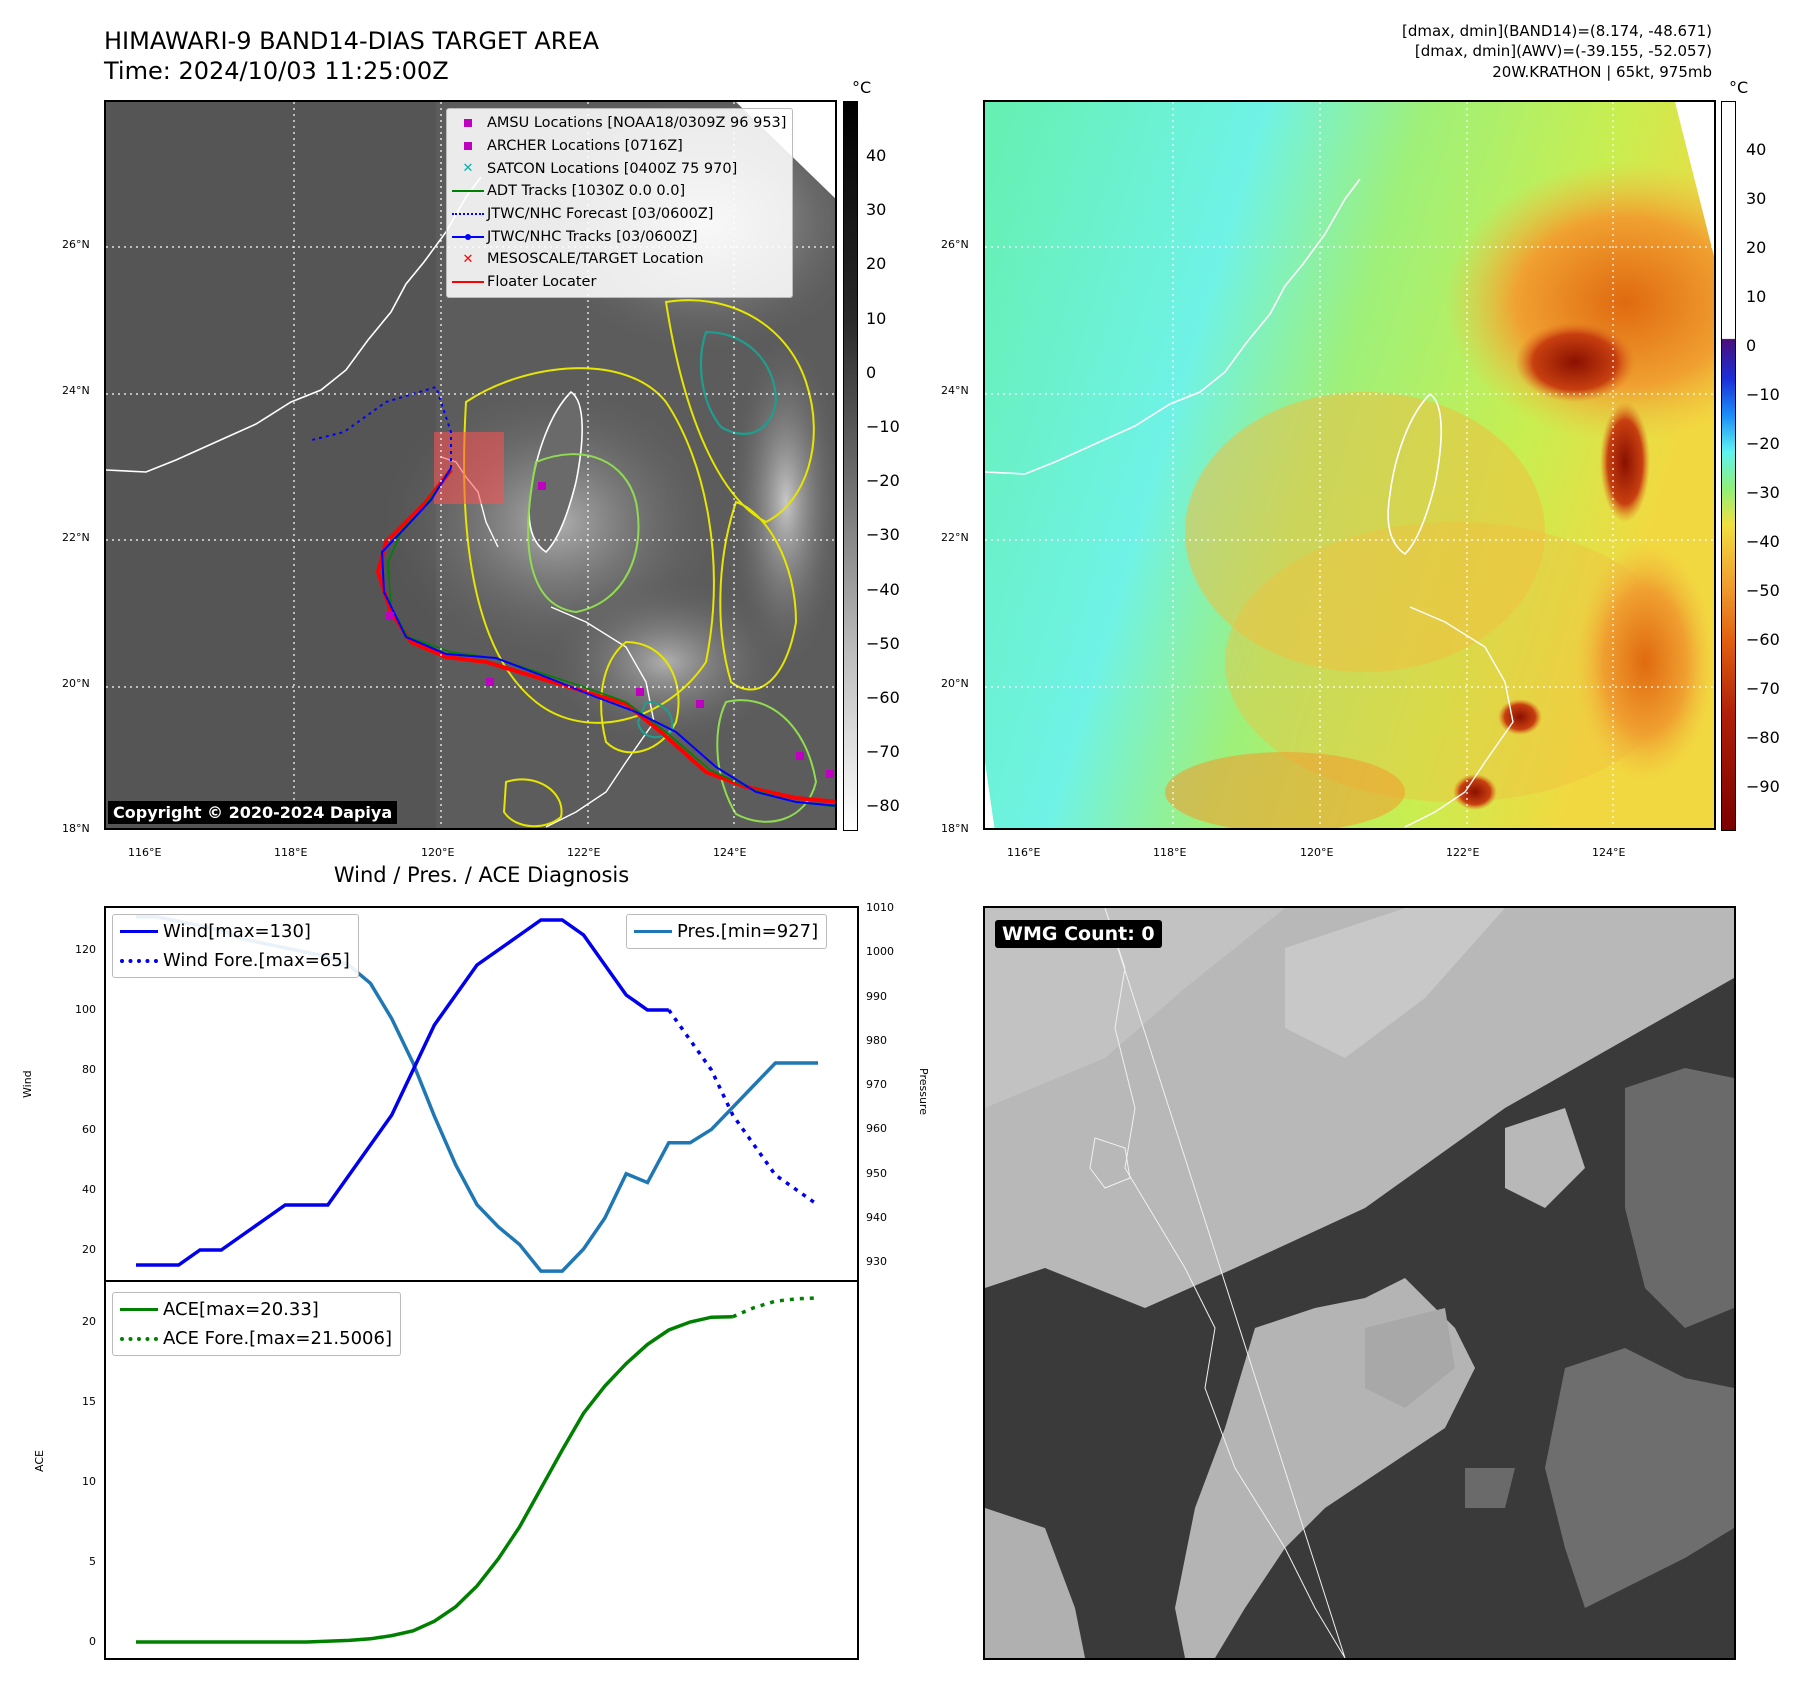  Describe the element at coordinates (600, 214) in the screenshot. I see `legend-forecast-label: JTWC/NHC Forecast [03/0600Z]` at that location.